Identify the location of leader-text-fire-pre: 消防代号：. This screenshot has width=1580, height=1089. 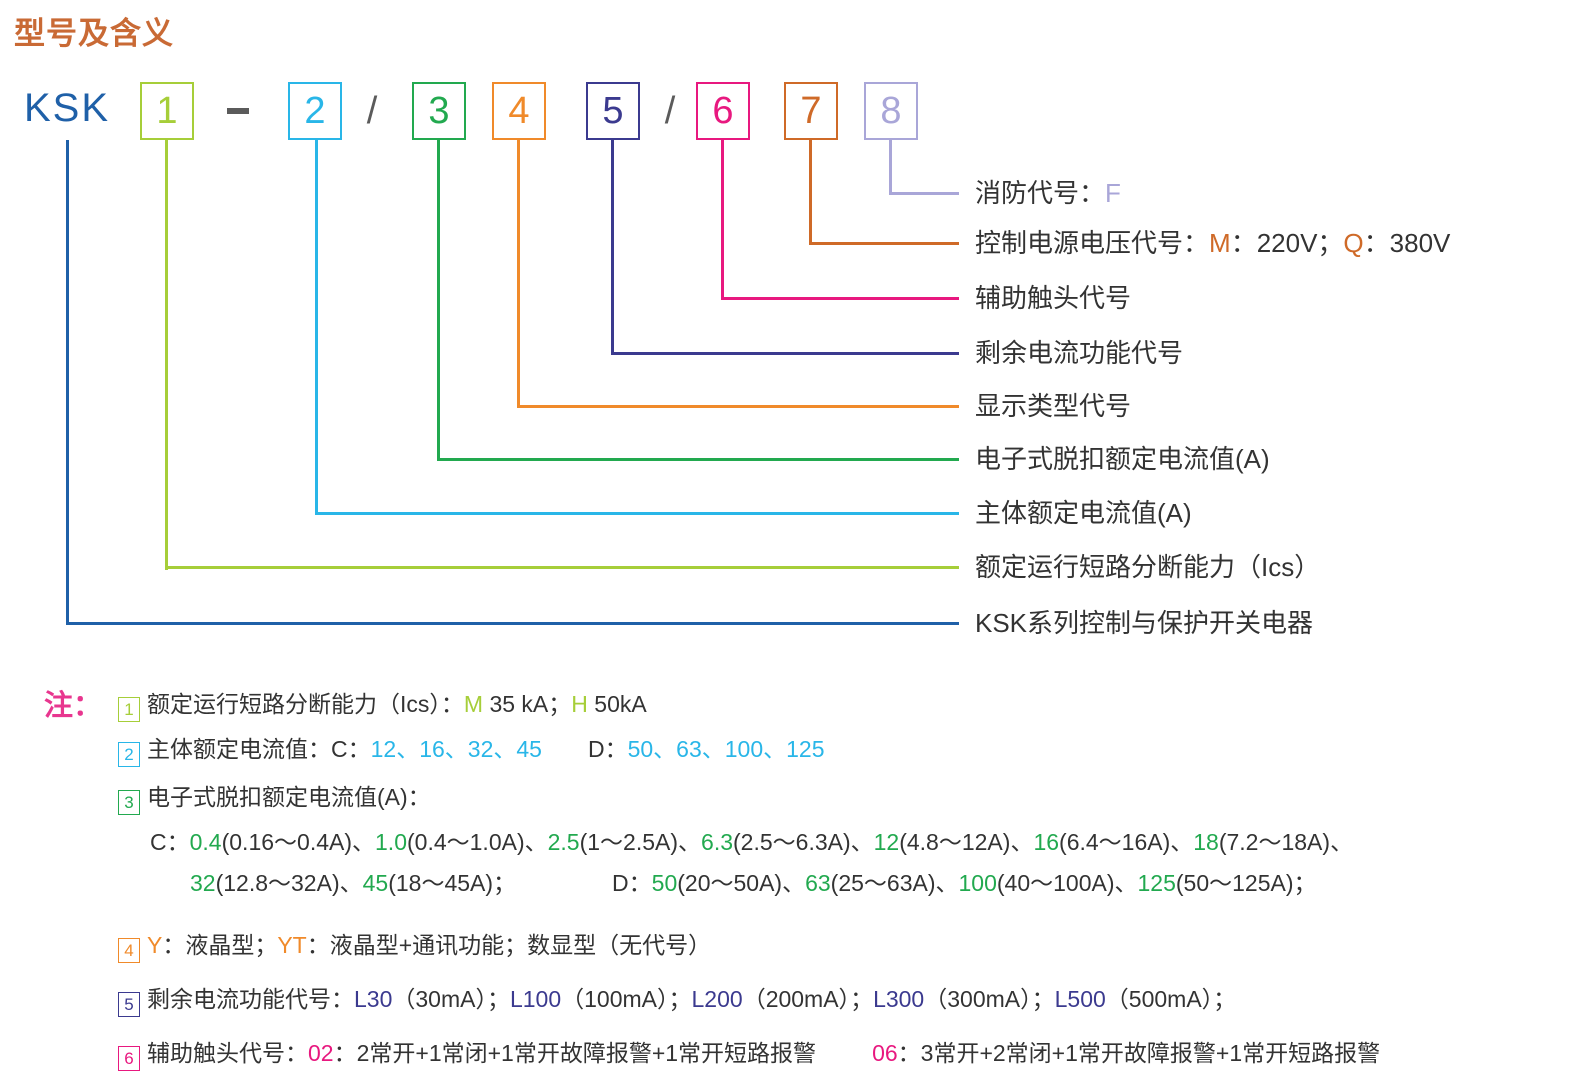
(1040, 193).